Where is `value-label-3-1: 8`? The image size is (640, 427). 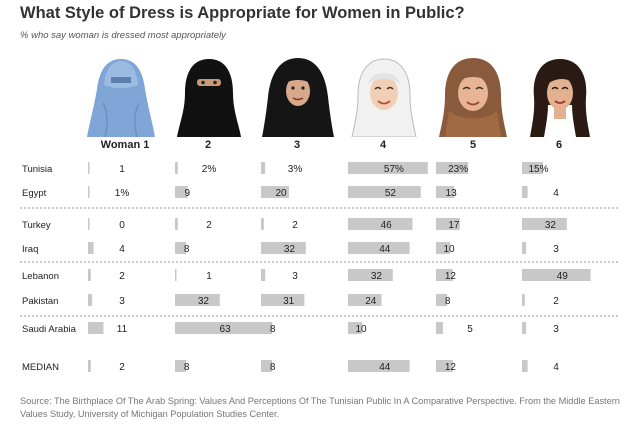
value-label-3-1: 8 is located at coordinates (187, 249).